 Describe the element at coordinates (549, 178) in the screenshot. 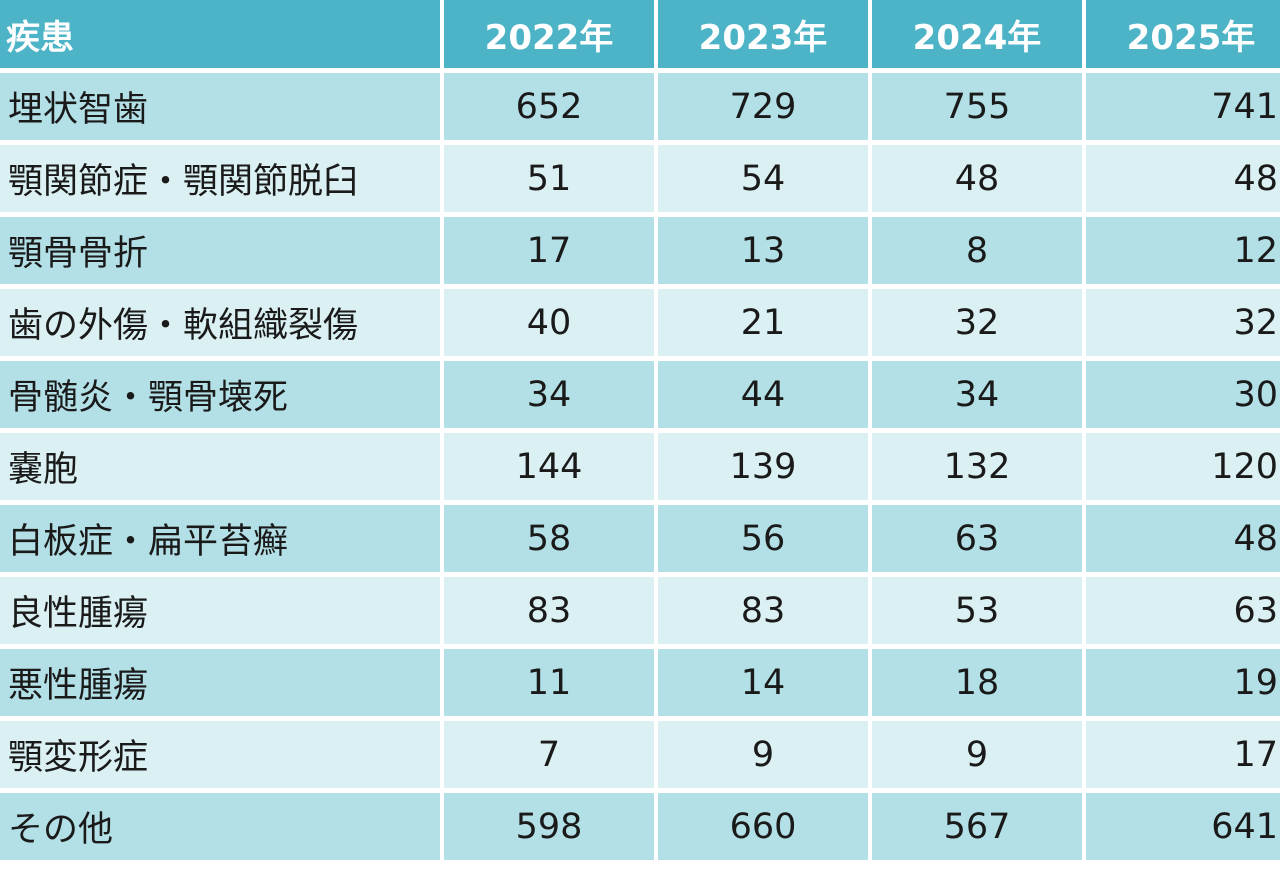

I see `case-count: 51` at that location.